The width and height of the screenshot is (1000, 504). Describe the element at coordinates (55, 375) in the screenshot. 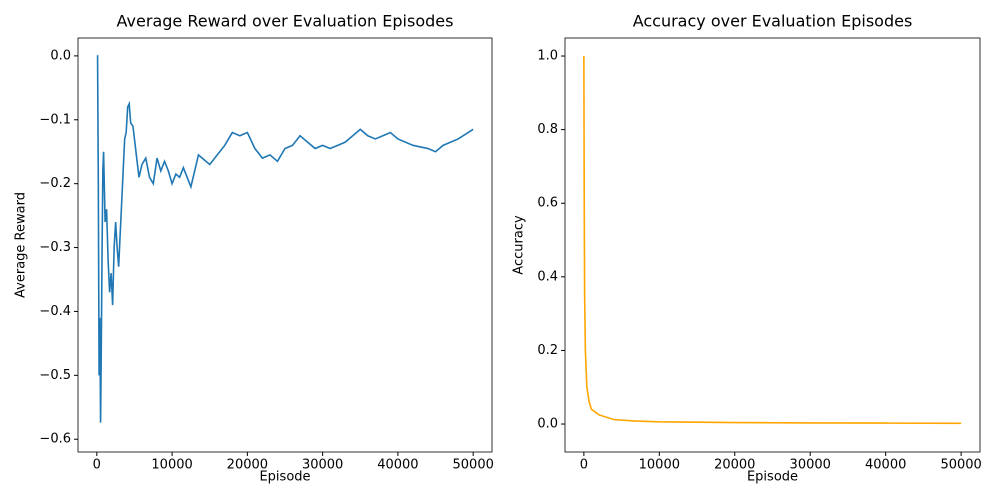

I see `y-tick-label: −0.5` at that location.